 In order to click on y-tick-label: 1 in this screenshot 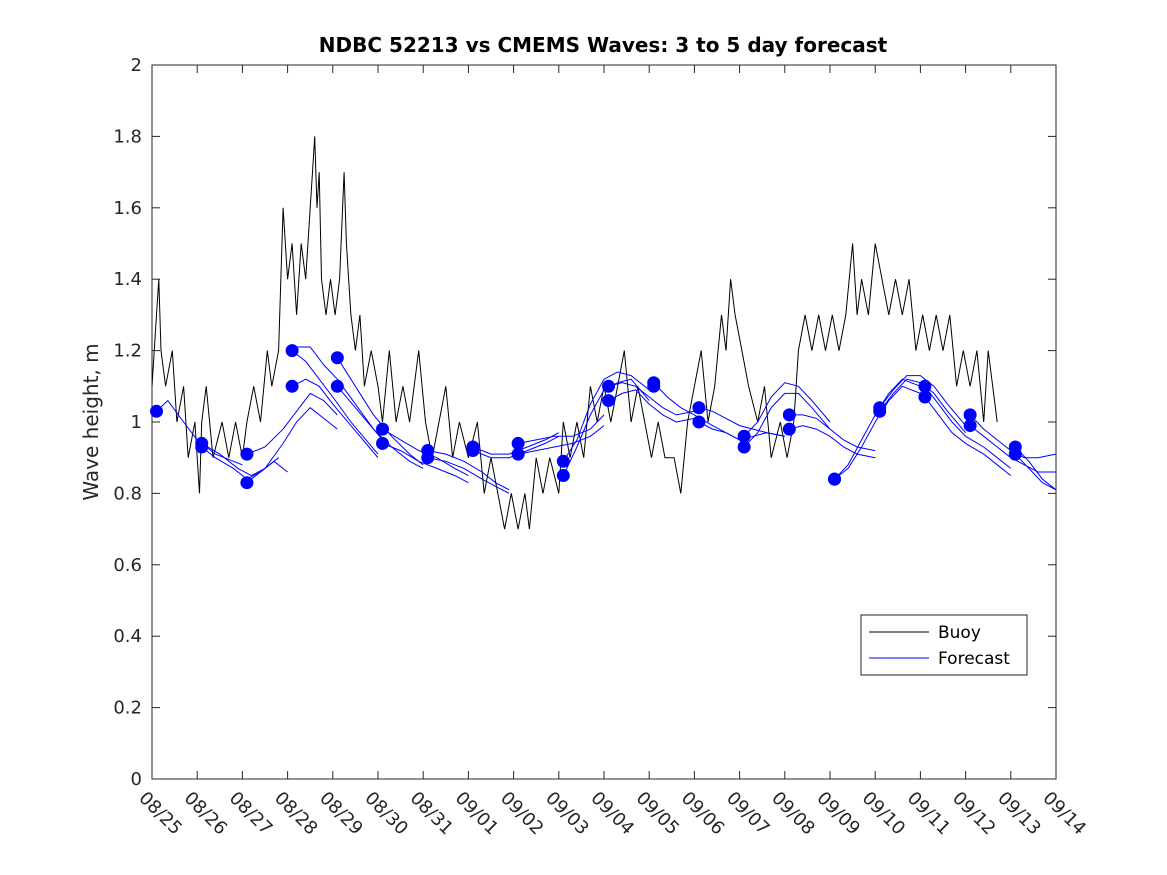, I will do `click(136, 422)`.